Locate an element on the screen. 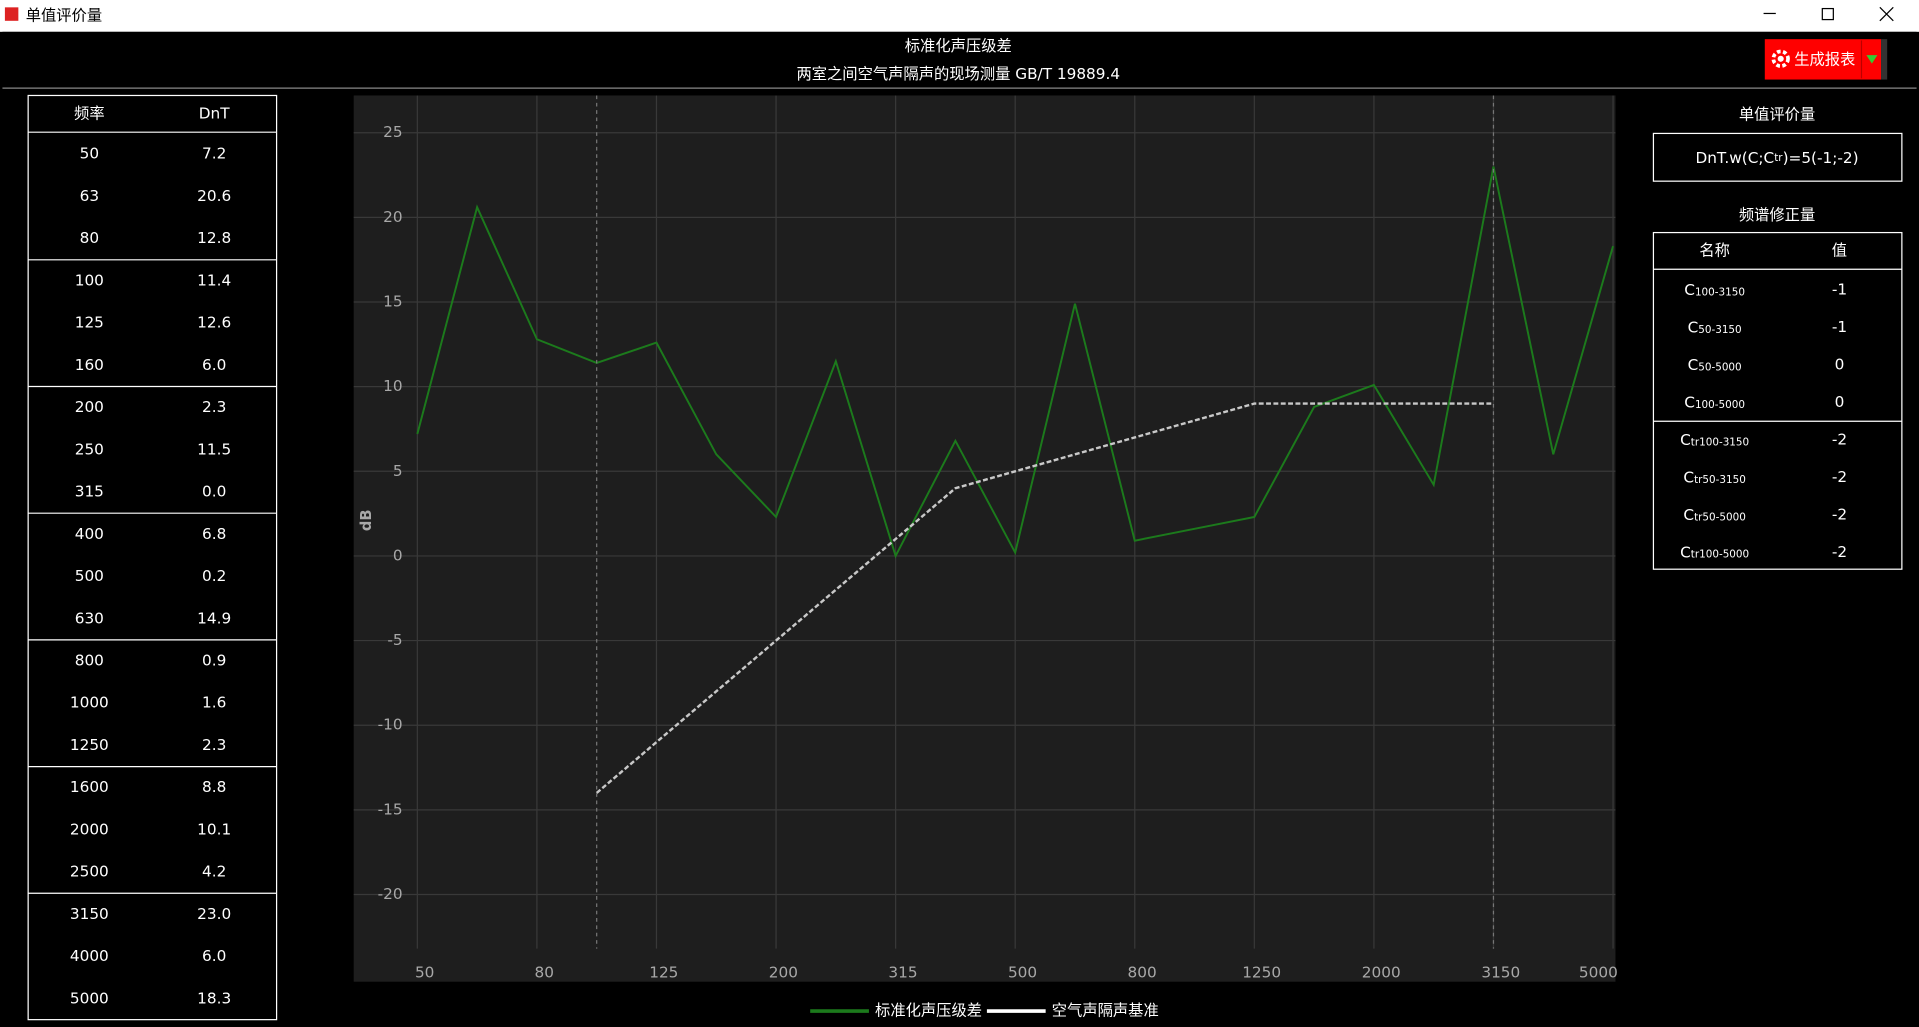  table-cell: 50 is located at coordinates (89, 154).